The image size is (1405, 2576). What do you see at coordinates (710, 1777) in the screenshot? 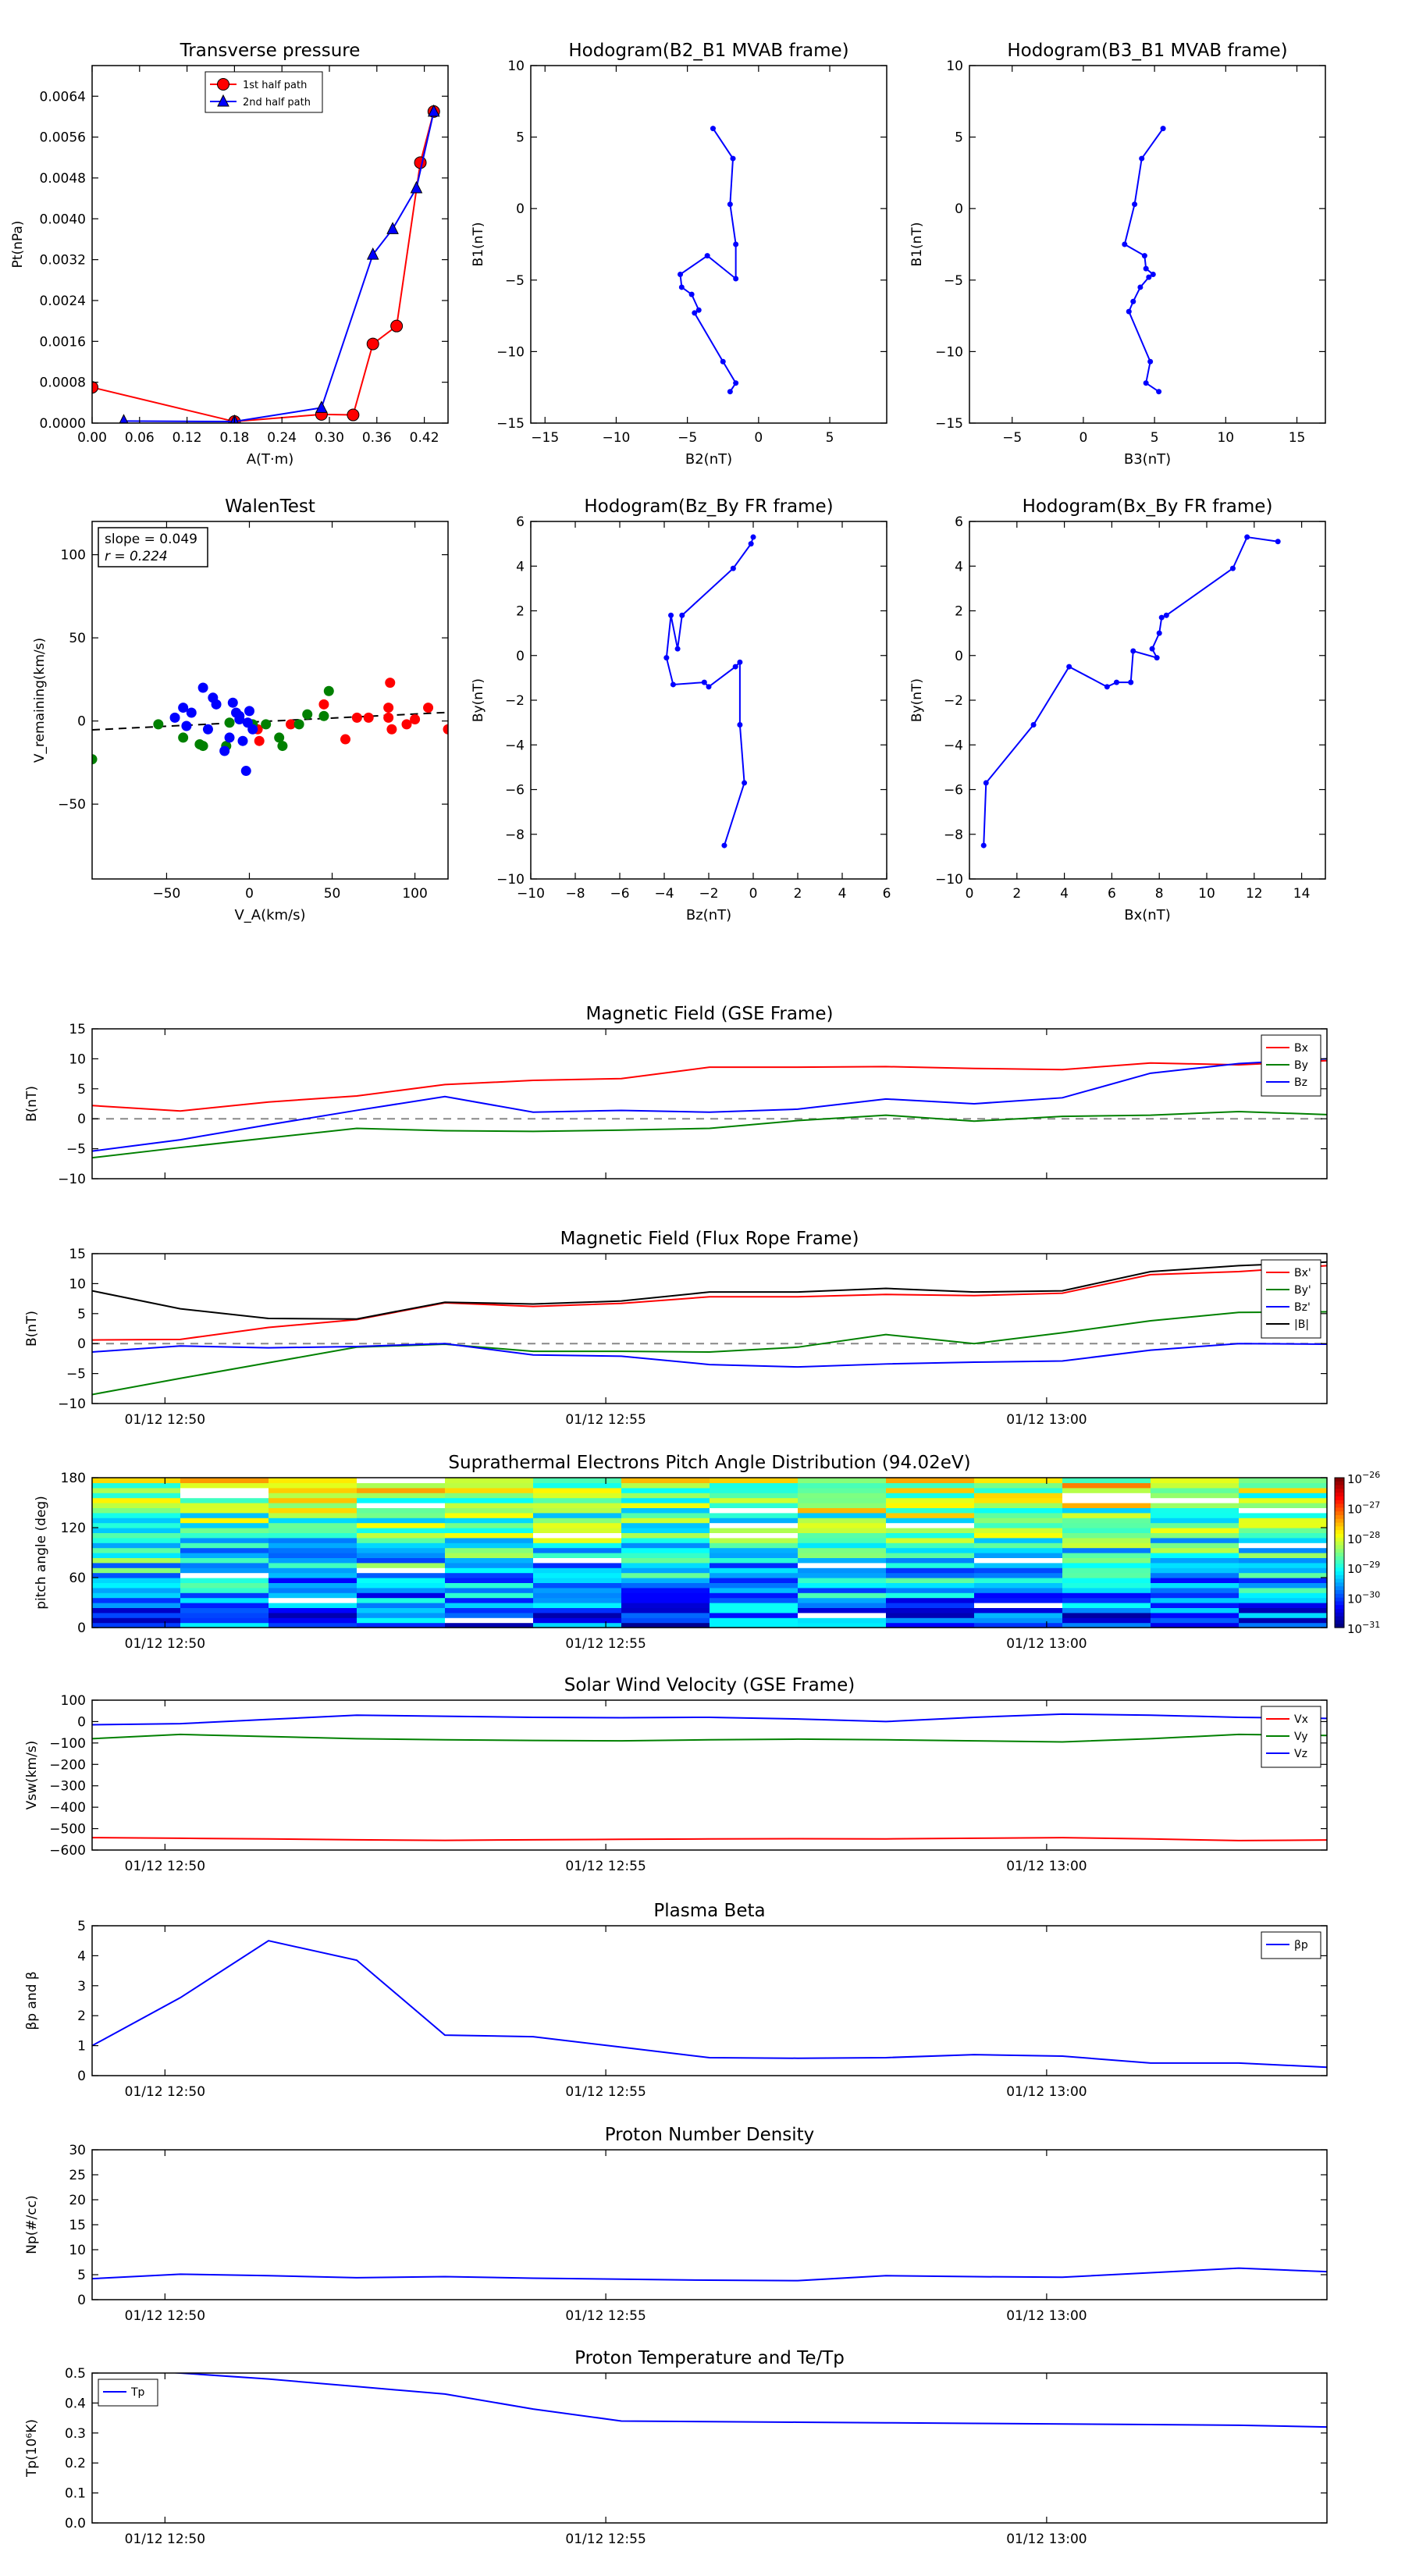
I see `plot-area` at bounding box center [710, 1777].